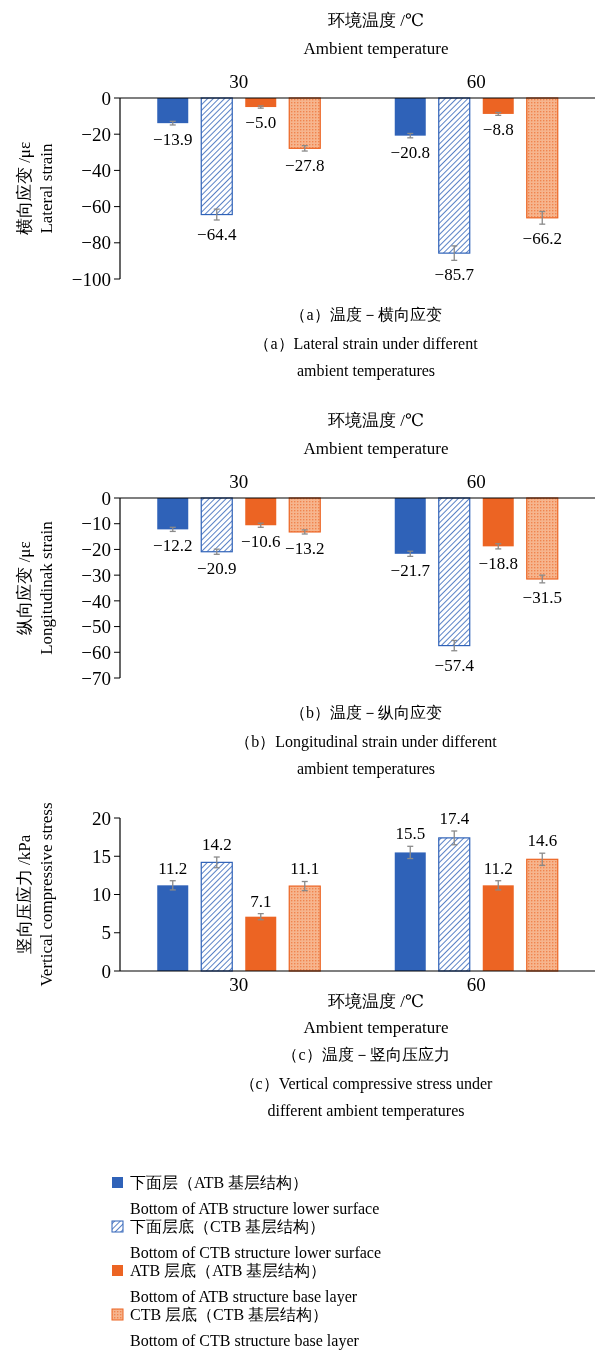 Image resolution: width=595 pixels, height=1368 pixels. Describe the element at coordinates (217, 234) in the screenshot. I see `data-label: −64.4` at that location.